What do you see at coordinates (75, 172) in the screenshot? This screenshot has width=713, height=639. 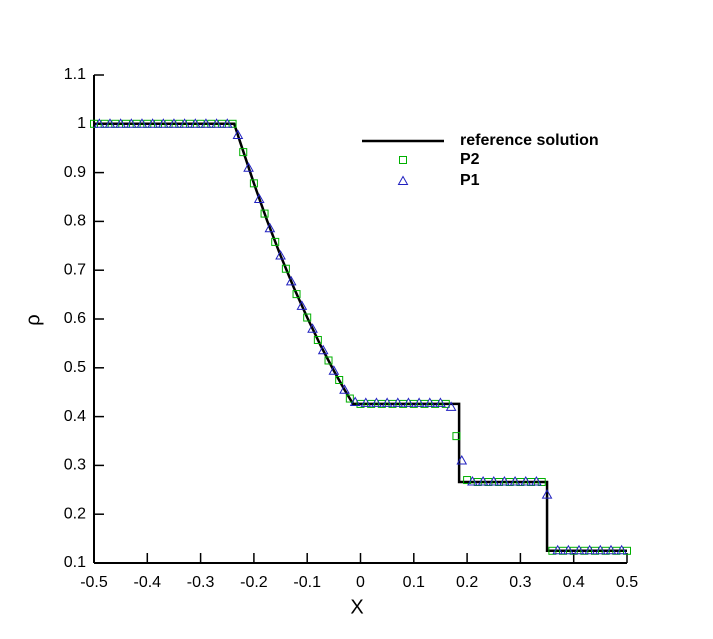 I see `y-tick-label: 0.9` at bounding box center [75, 172].